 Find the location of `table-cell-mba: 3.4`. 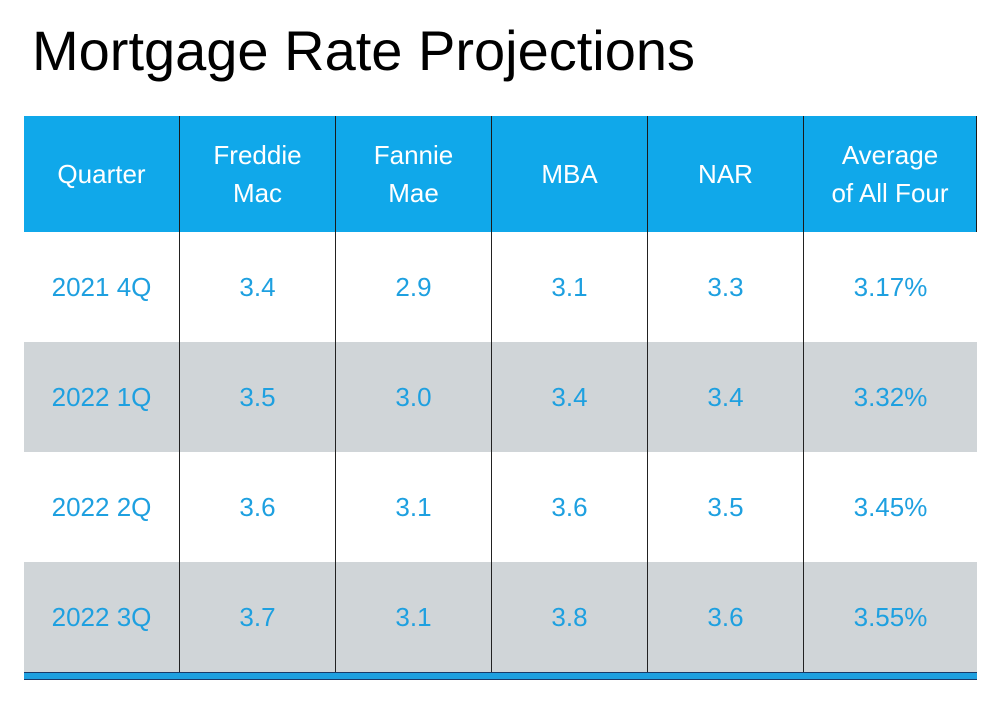

table-cell-mba: 3.4 is located at coordinates (570, 397).